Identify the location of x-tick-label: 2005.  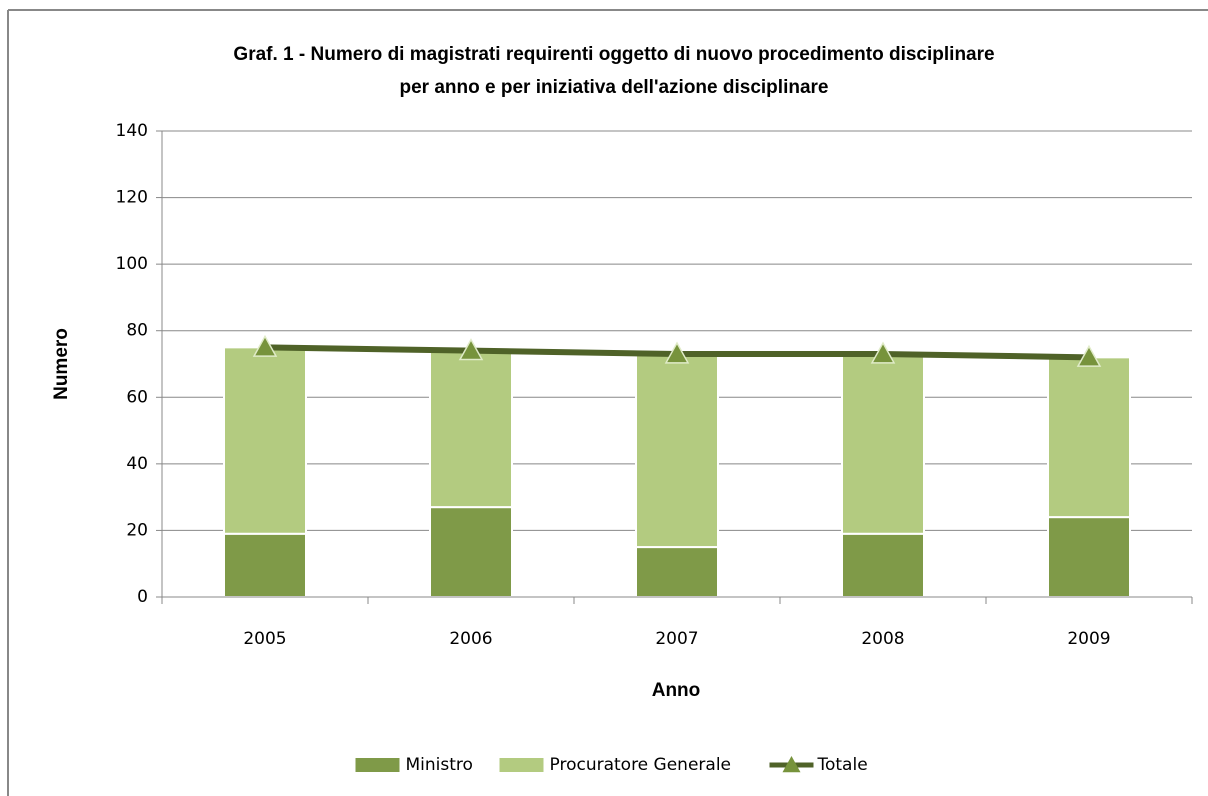
(264, 639).